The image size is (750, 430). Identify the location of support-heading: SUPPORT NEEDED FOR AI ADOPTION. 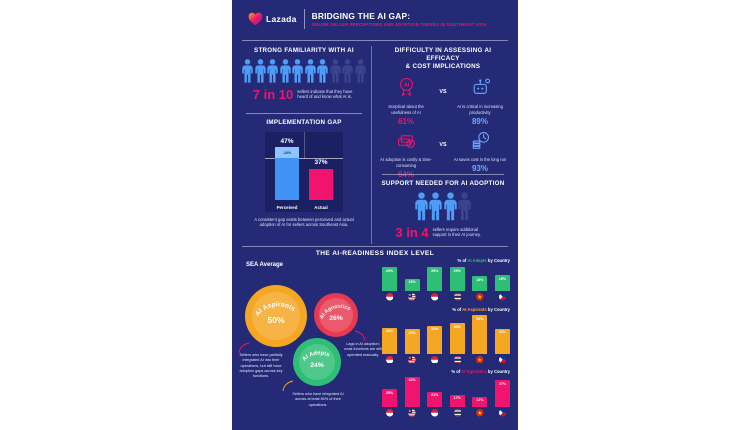
(443, 183).